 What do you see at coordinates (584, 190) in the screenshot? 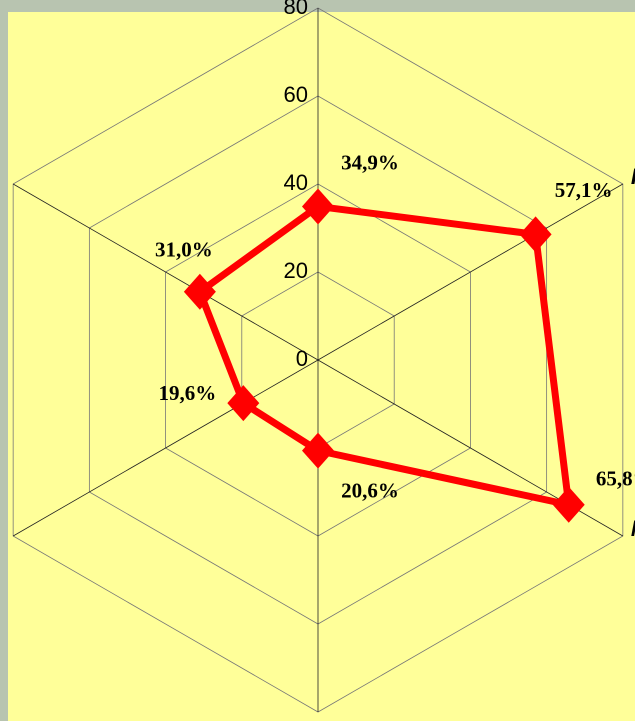
I see `data-label: 57,1%` at bounding box center [584, 190].